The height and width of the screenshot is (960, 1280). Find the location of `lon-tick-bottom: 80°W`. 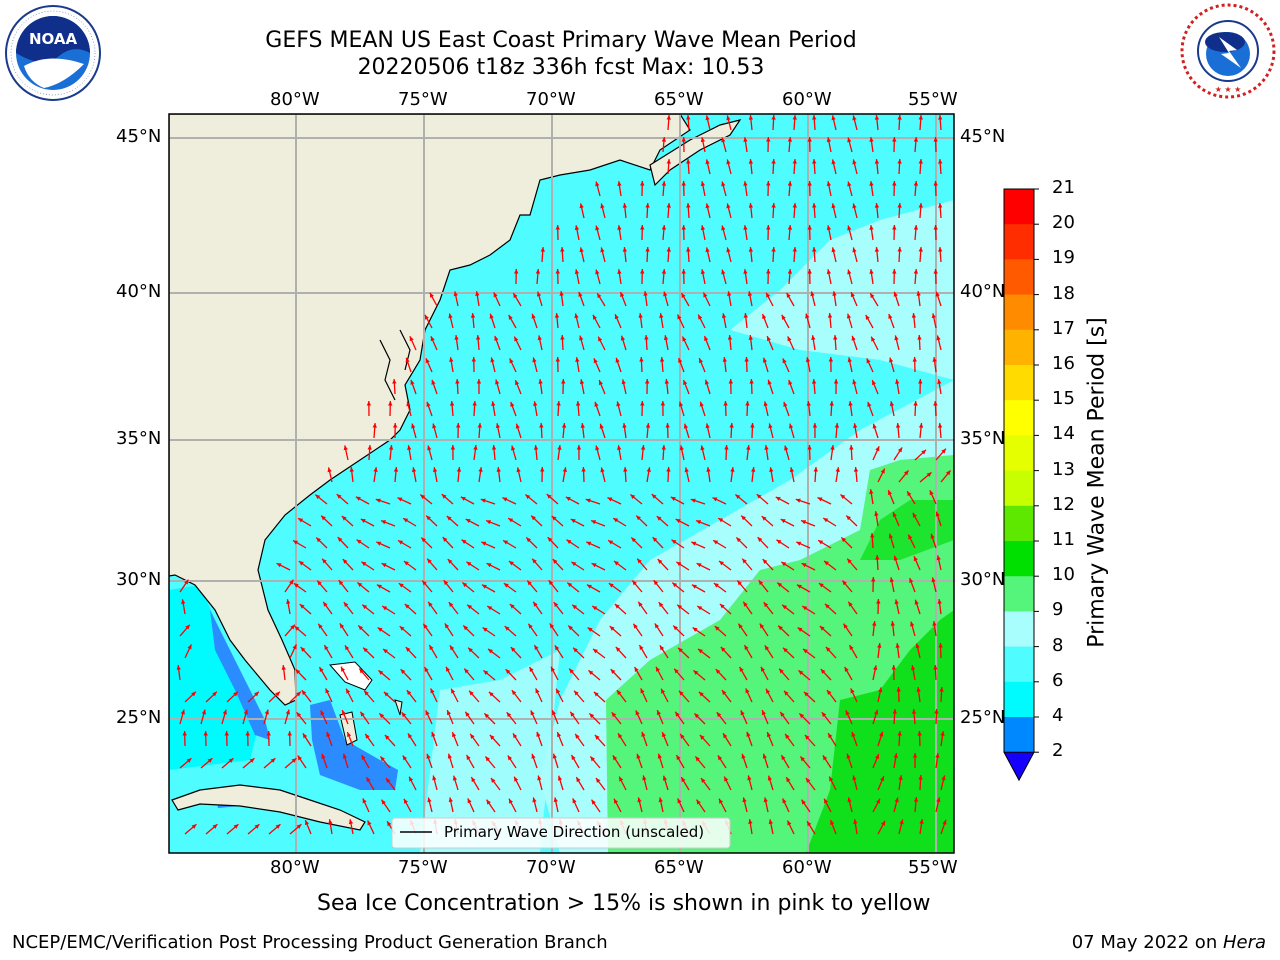

lon-tick-bottom: 80°W is located at coordinates (295, 867).